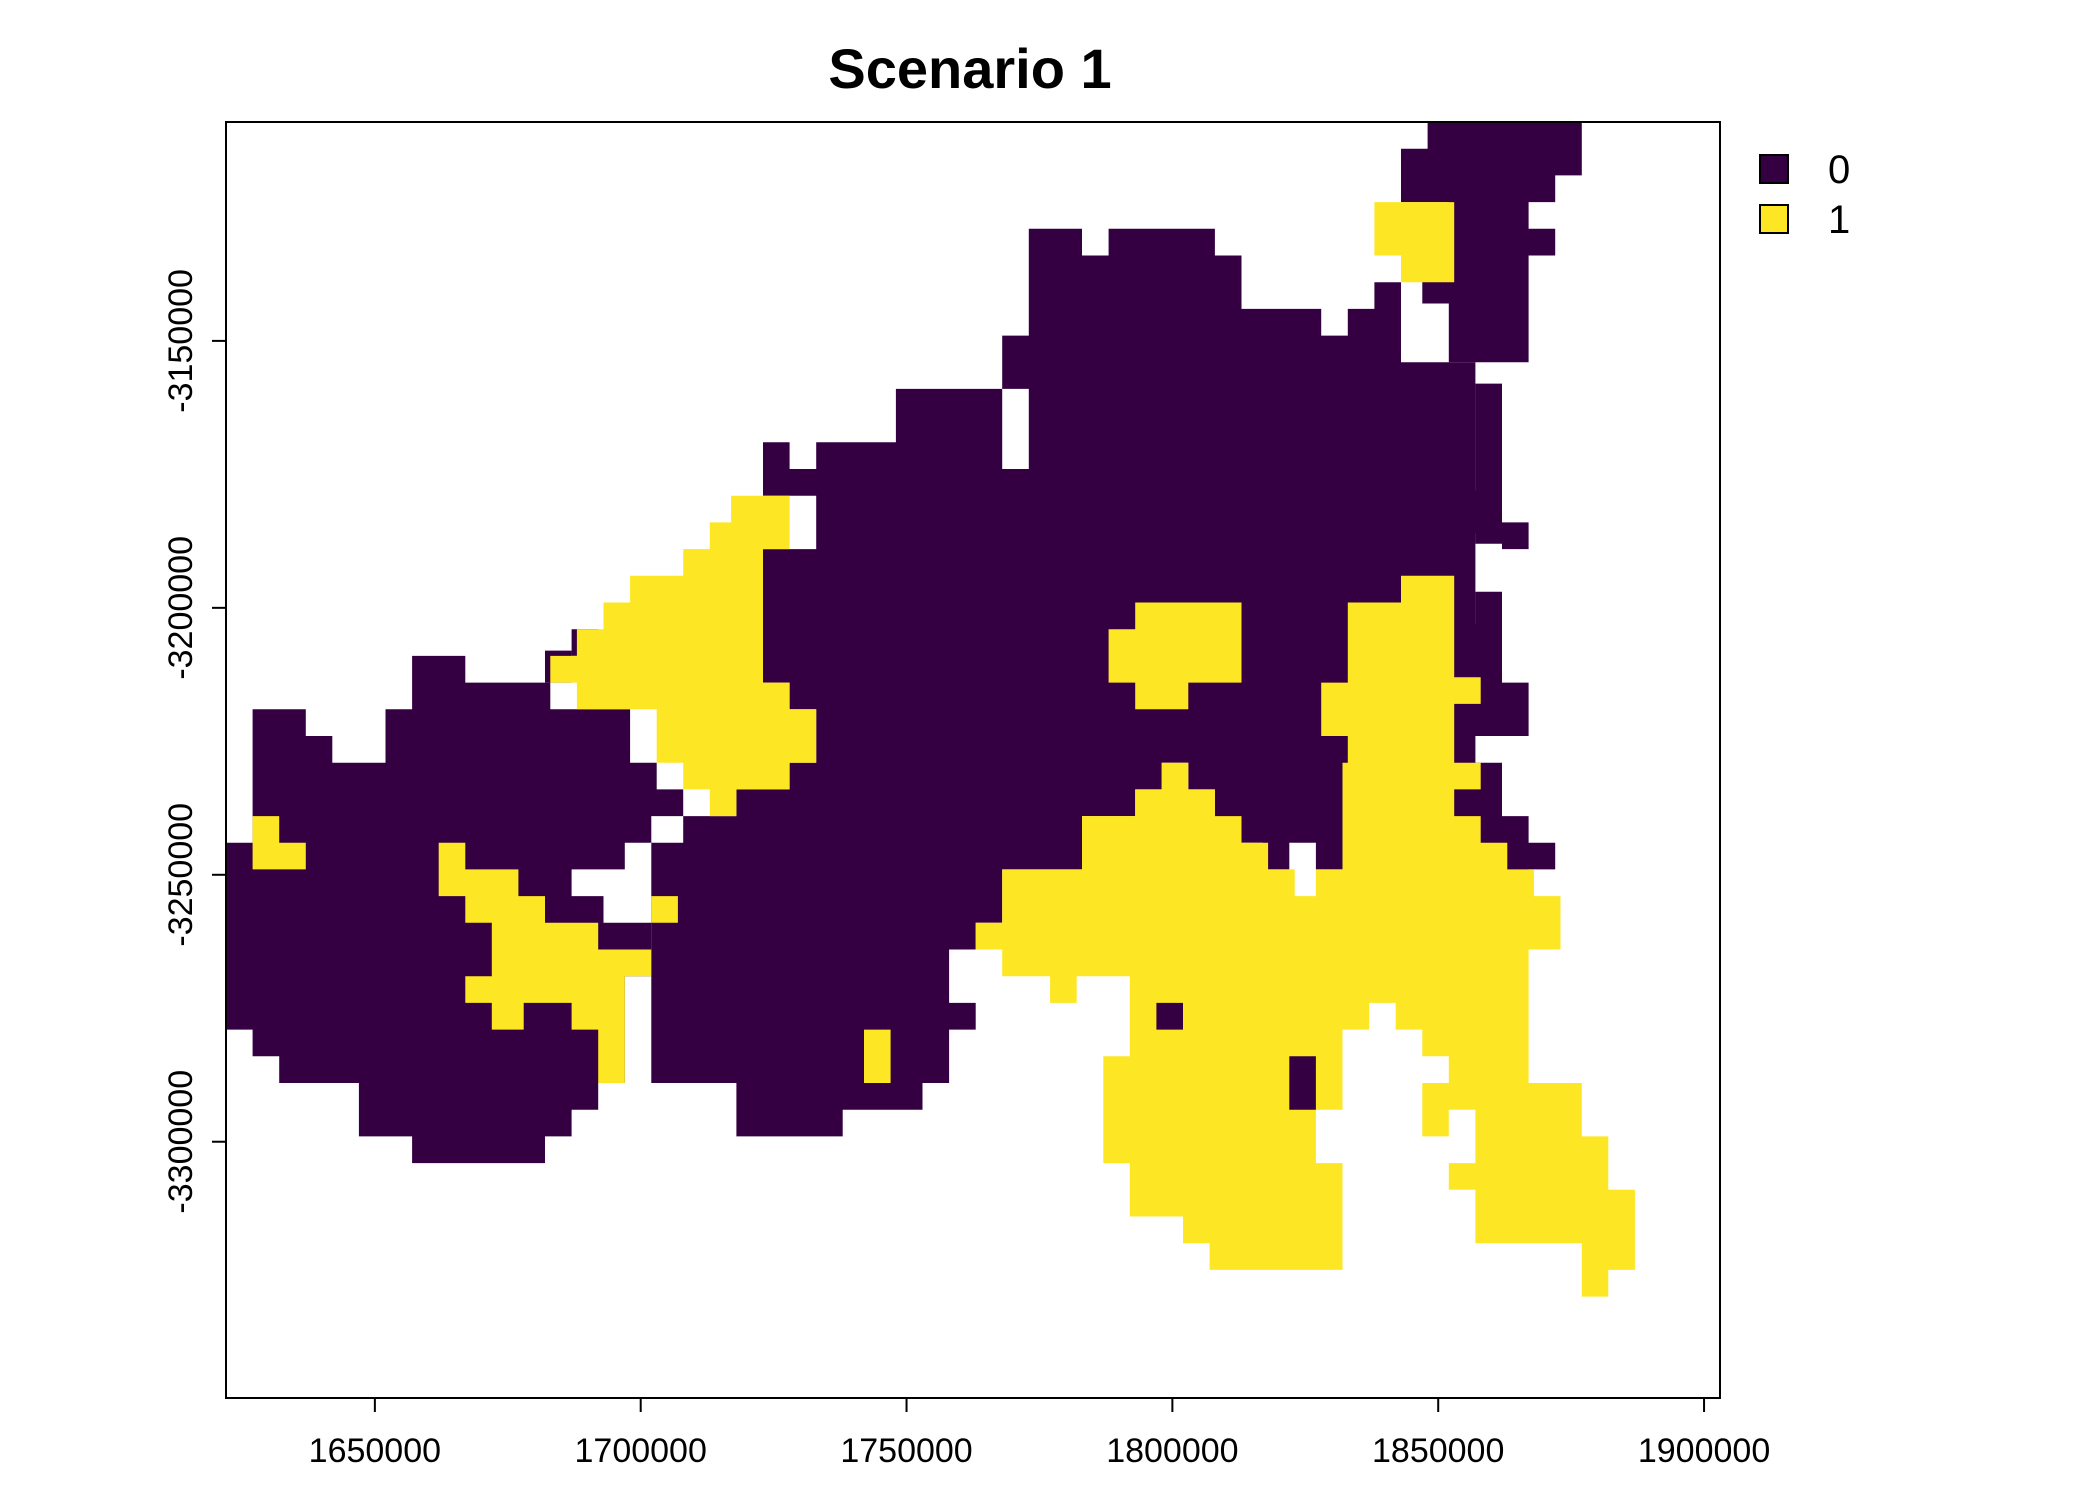 The width and height of the screenshot is (2100, 1500). Describe the element at coordinates (181, 1142) in the screenshot. I see `y-tick-label-3: -3300000` at that location.